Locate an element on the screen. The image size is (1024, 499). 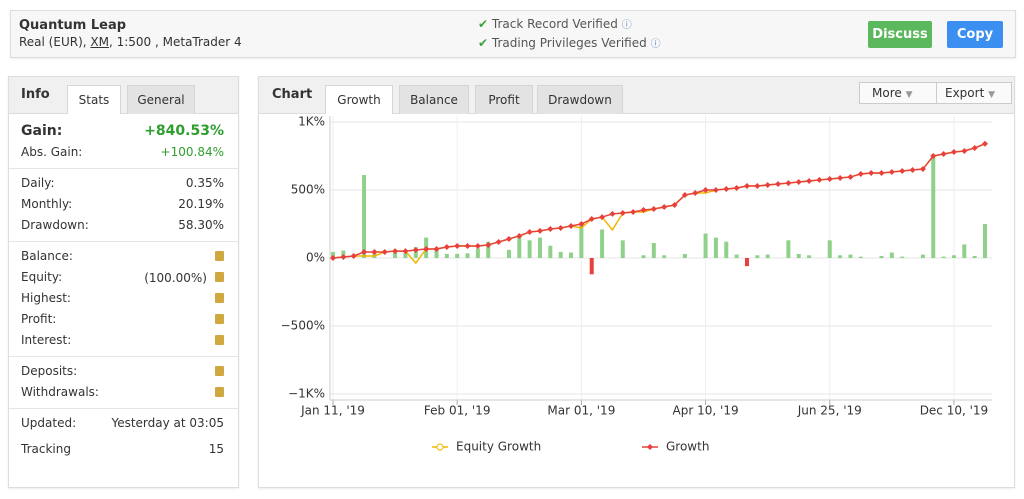
label: Equity: is located at coordinates (42, 277).